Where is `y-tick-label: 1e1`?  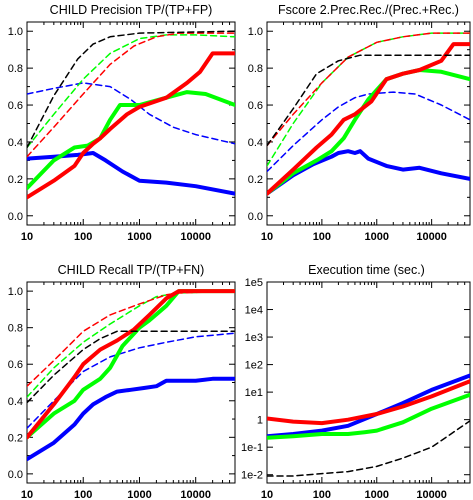
y-tick-label: 1e1 is located at coordinates (254, 393).